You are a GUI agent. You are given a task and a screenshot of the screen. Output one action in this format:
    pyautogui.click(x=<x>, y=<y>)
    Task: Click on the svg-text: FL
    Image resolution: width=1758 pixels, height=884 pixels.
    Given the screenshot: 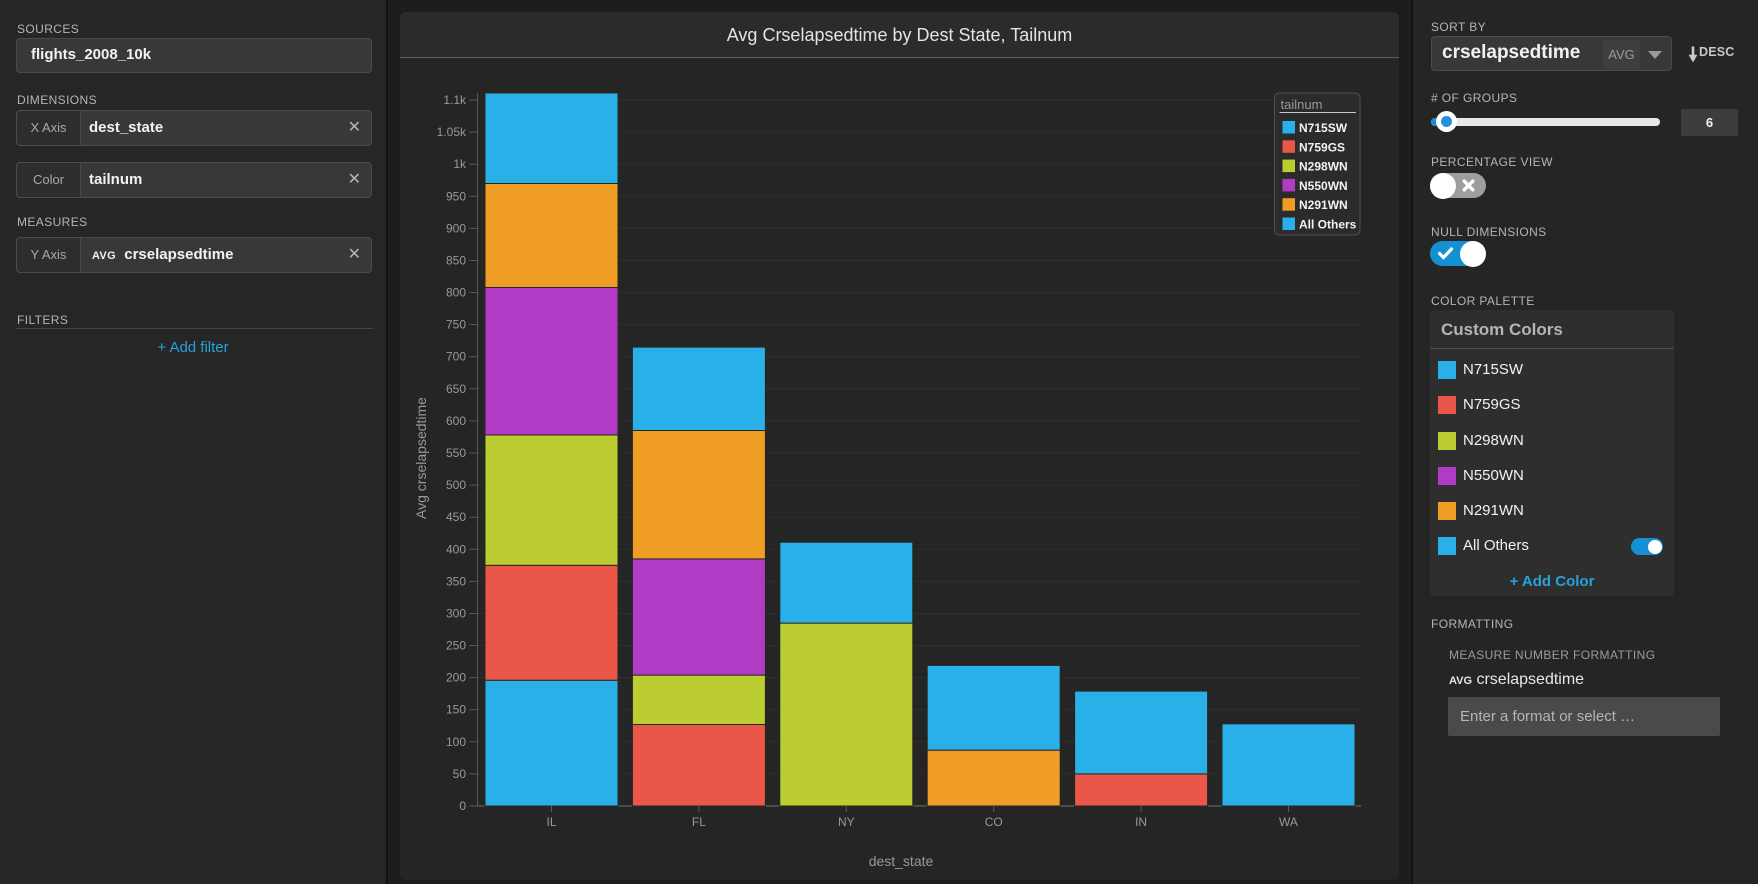 What is the action you would take?
    pyautogui.click(x=699, y=822)
    